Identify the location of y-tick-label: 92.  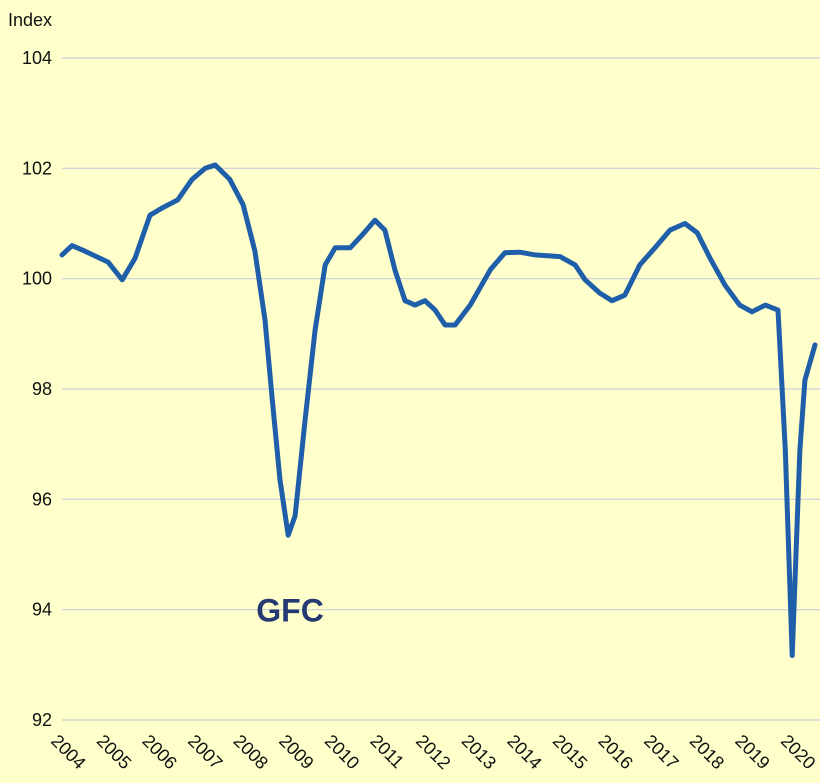
(42, 720).